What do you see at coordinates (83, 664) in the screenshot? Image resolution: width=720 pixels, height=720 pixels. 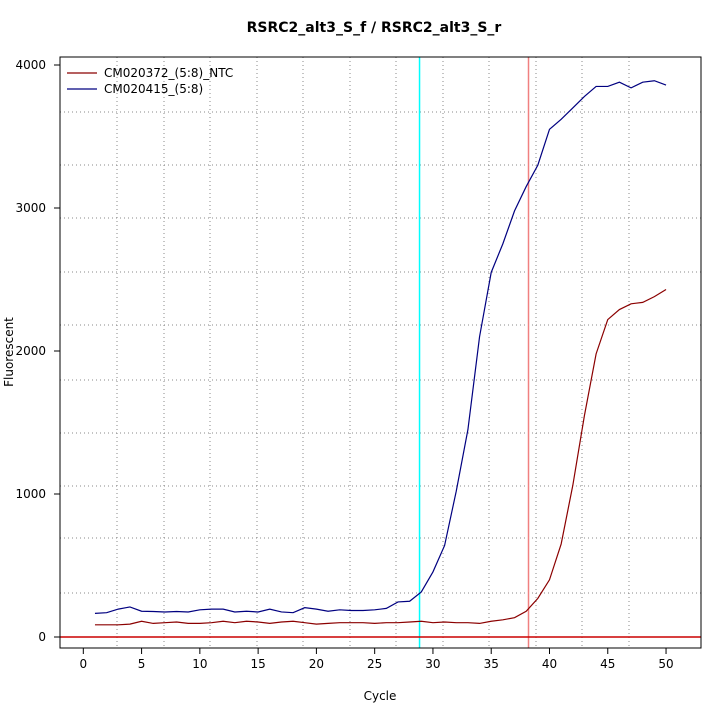 I see `x-tick-label: 0` at bounding box center [83, 664].